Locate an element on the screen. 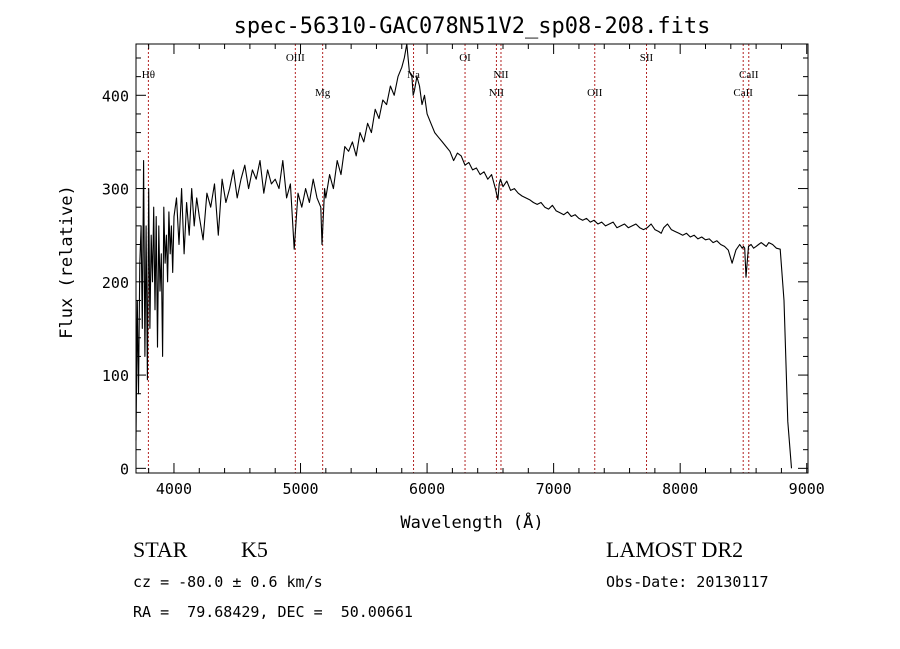  spectral-line-label: OIII is located at coordinates (295, 58).